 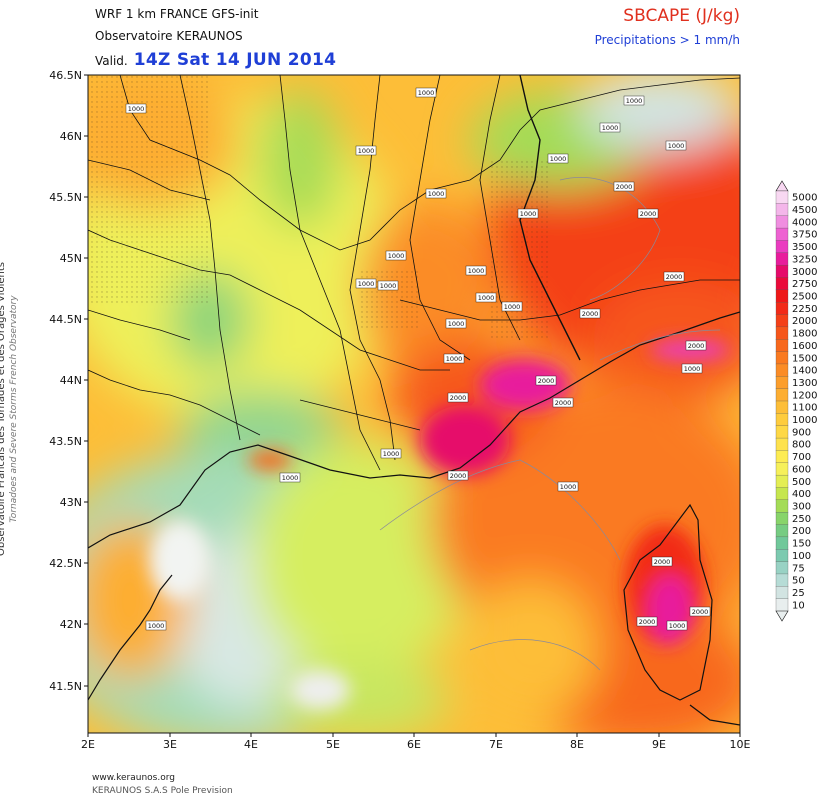 I want to click on national-border, so click(x=550, y=218).